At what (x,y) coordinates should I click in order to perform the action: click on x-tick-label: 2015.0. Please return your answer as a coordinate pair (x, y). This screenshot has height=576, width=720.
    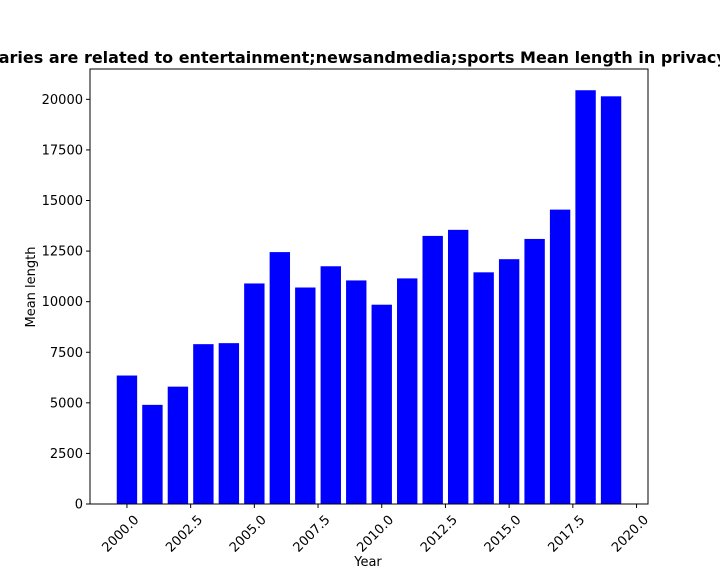
    Looking at the image, I should click on (503, 534).